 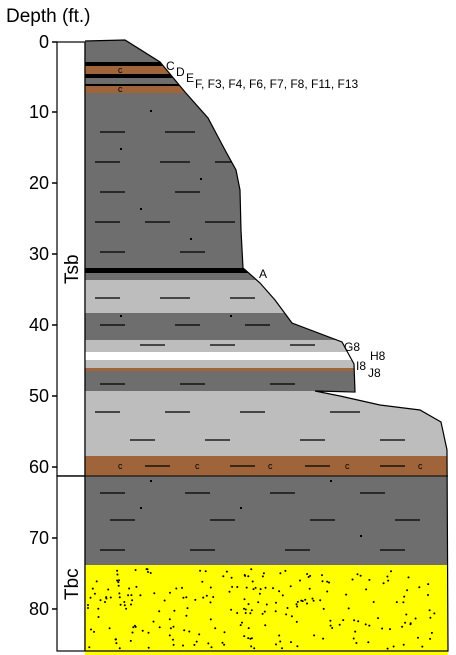 I want to click on sample-label-f-series: F, F3, F4, F6, F7, F8, F11, F13, so click(x=276, y=84).